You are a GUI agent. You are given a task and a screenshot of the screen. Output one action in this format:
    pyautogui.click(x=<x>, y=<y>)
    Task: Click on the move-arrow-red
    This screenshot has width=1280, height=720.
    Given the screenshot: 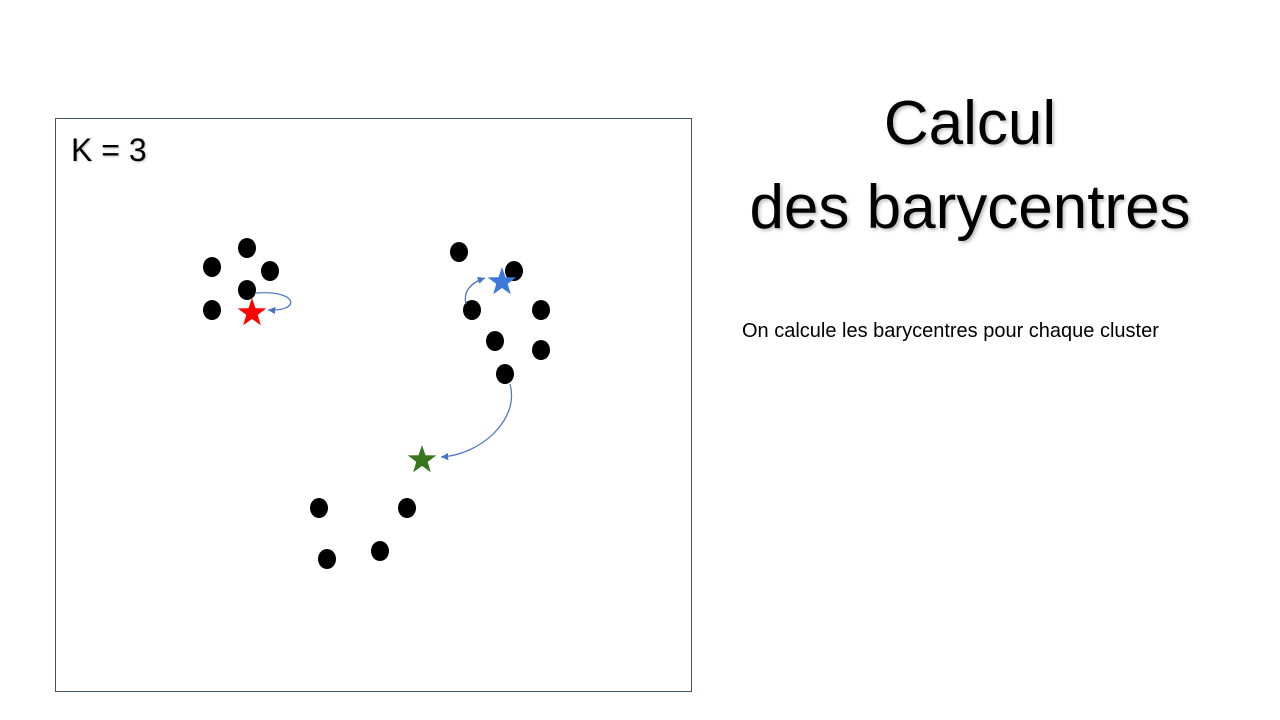 What is the action you would take?
    pyautogui.click(x=273, y=303)
    